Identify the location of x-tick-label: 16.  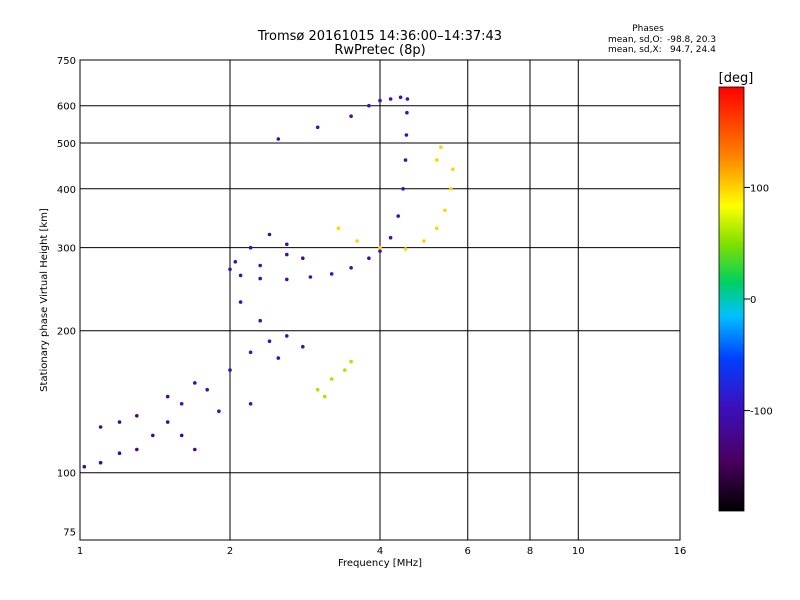
(680, 551).